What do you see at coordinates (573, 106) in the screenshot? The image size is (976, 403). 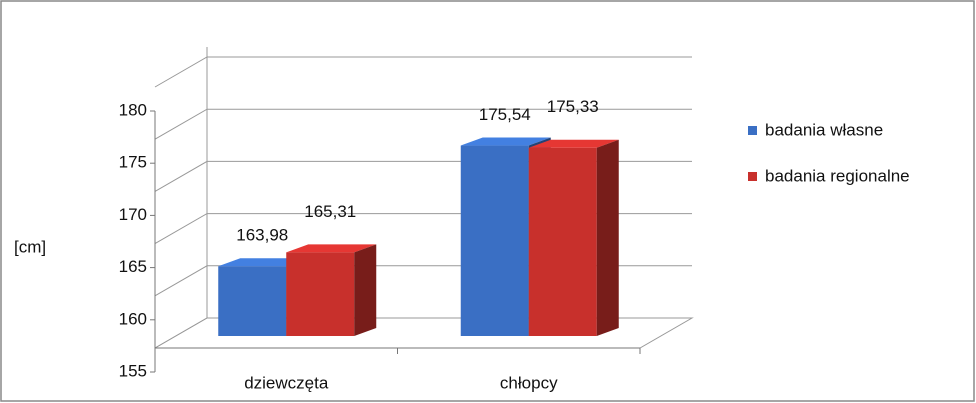 I see `data-label: 175,33` at bounding box center [573, 106].